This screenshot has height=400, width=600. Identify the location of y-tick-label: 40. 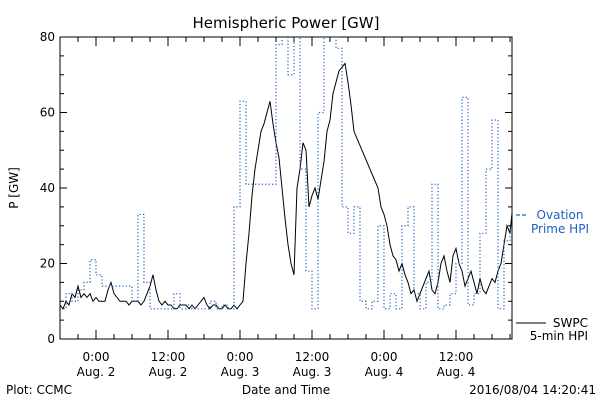
(47, 188).